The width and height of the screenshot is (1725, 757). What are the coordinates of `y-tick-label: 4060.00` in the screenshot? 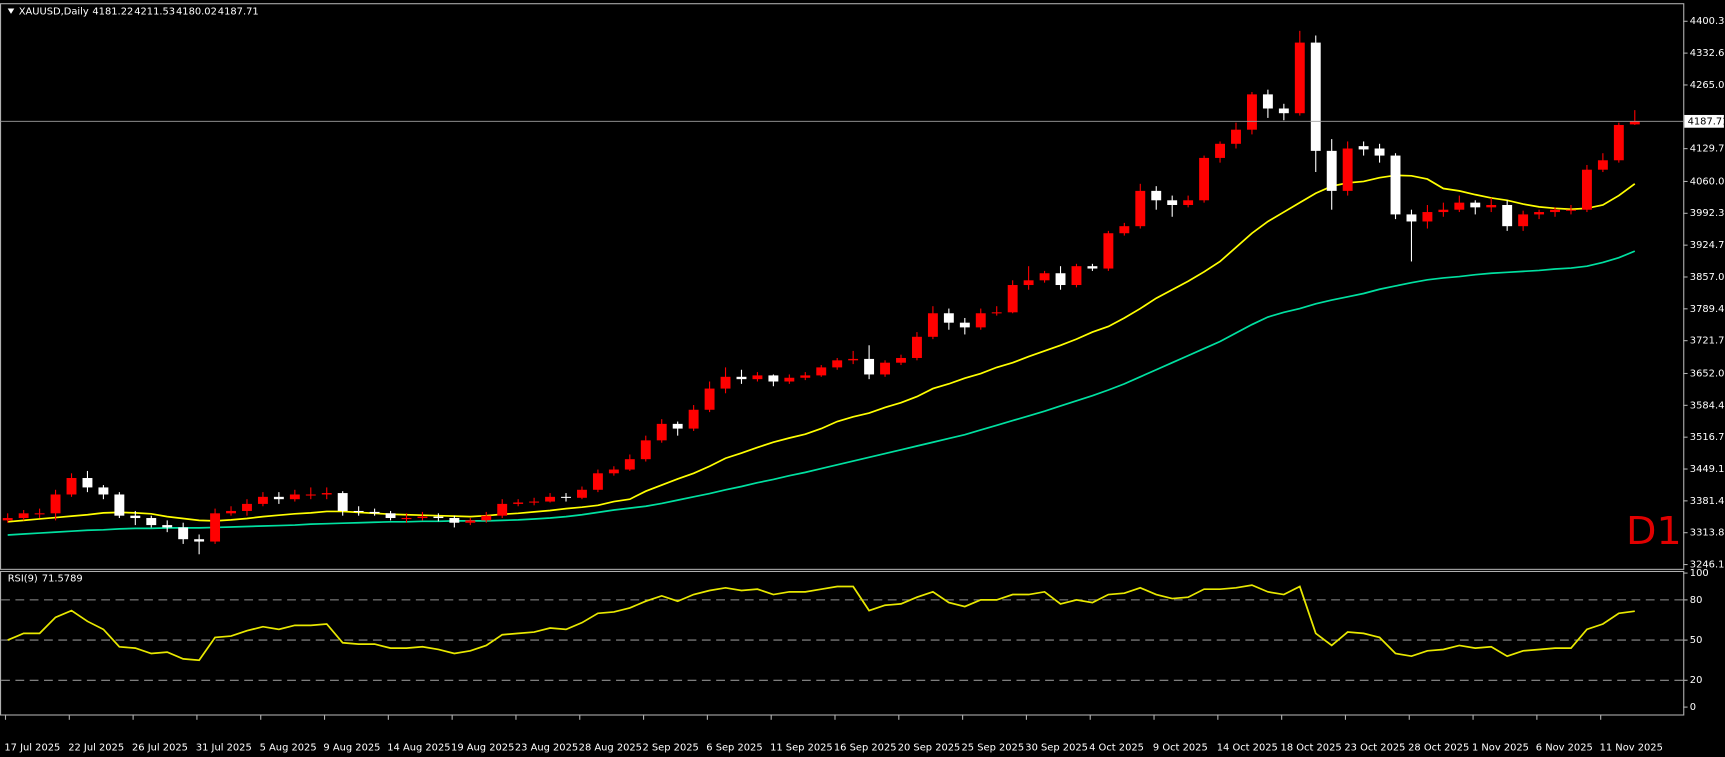 It's located at (1707, 182).